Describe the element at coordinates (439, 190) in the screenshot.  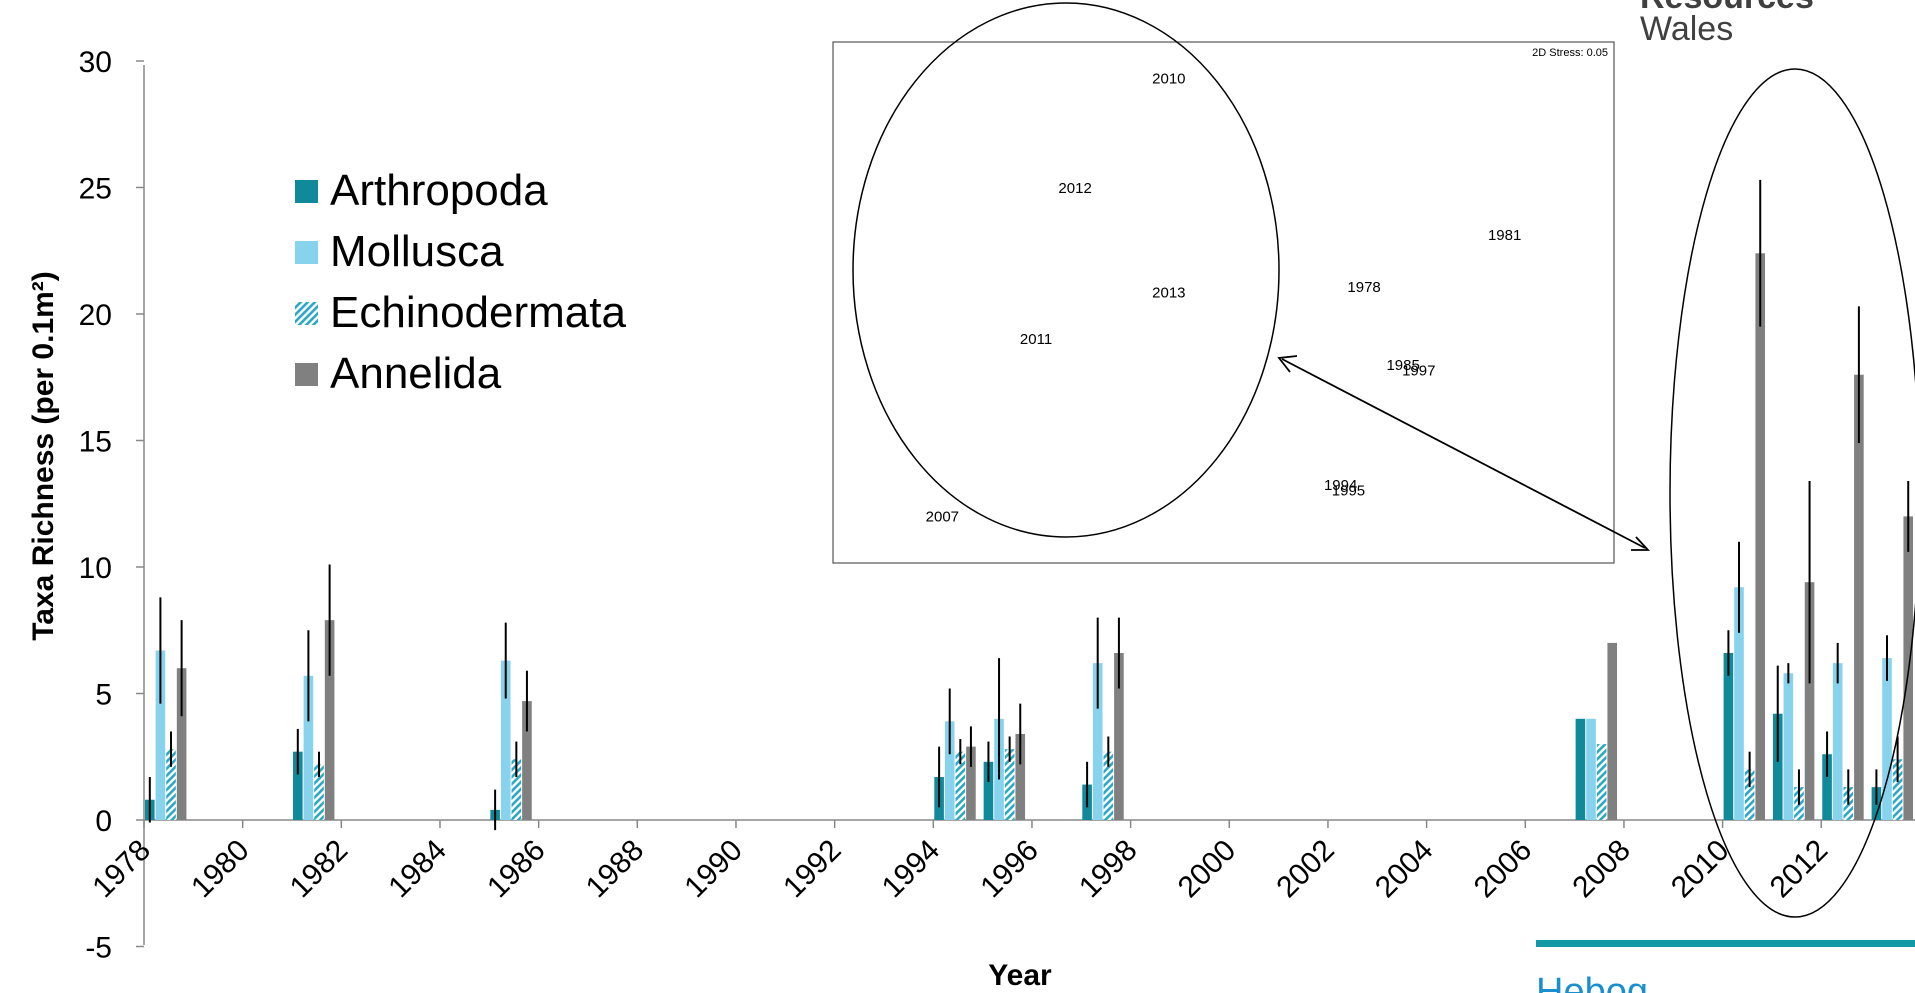
I see `legend-item-arthropoda: Arthropoda` at that location.